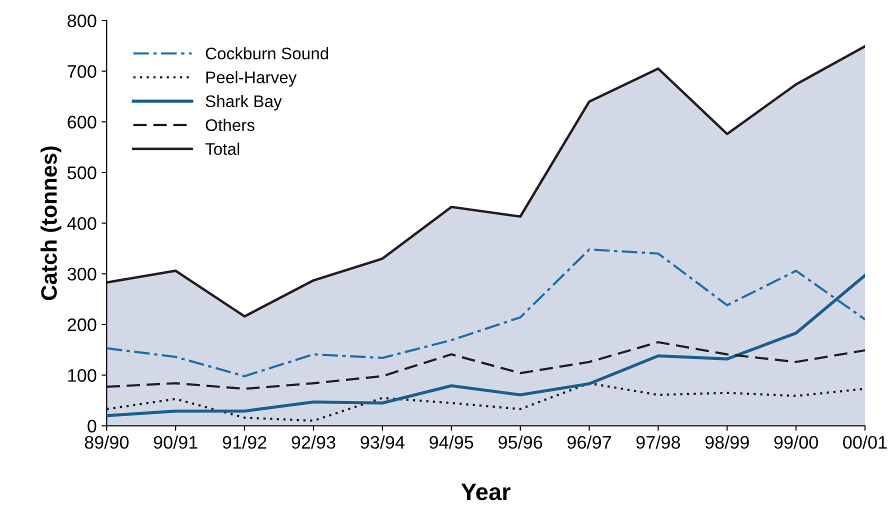  I want to click on y-tick-label: 100, so click(82, 375).